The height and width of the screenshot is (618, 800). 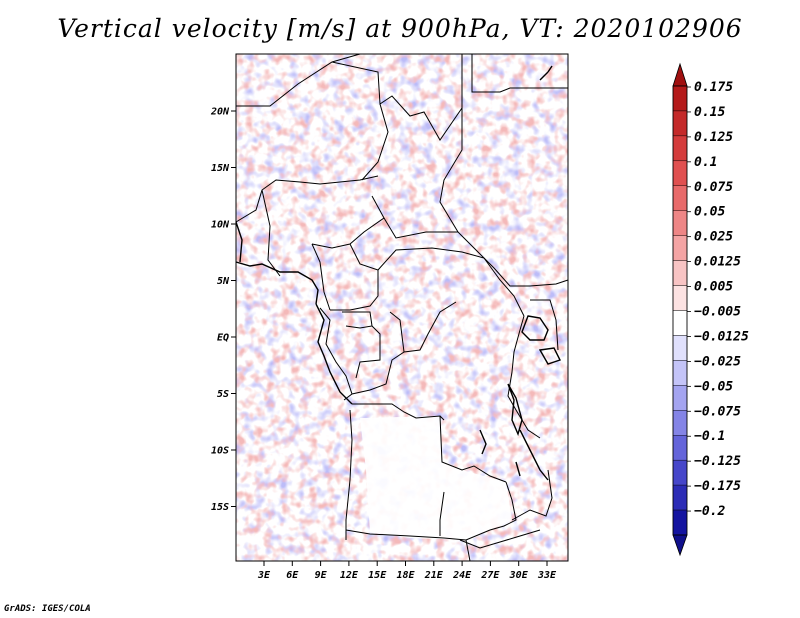 I want to click on colorbar-bottom-arrow, so click(x=680, y=545).